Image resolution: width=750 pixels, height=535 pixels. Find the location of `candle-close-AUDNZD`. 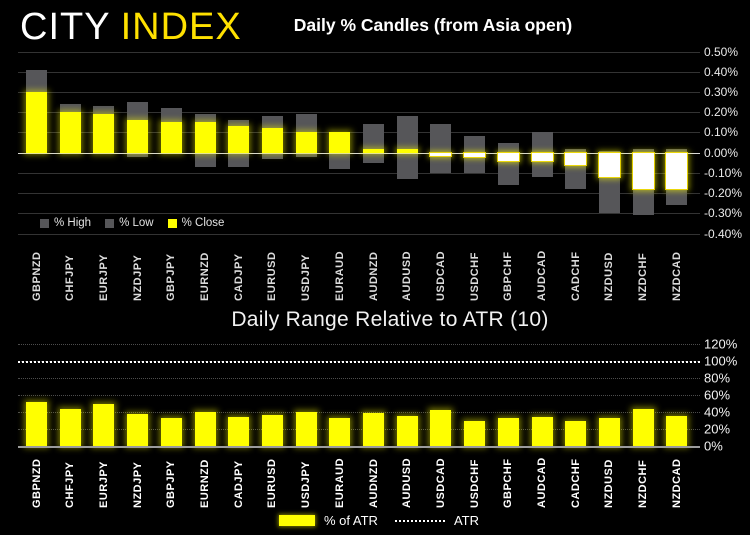

candle-close-AUDNZD is located at coordinates (373, 150).